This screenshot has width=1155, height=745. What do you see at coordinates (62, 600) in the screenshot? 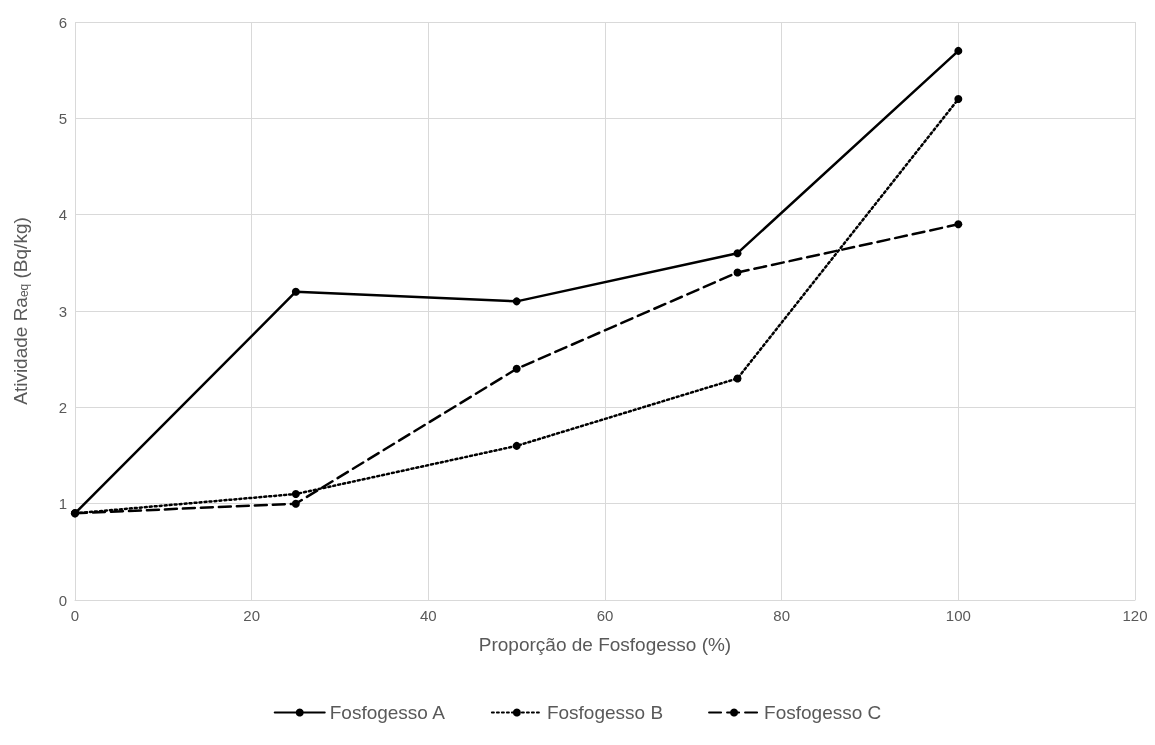
I see `y-tick-label: 0` at bounding box center [62, 600].